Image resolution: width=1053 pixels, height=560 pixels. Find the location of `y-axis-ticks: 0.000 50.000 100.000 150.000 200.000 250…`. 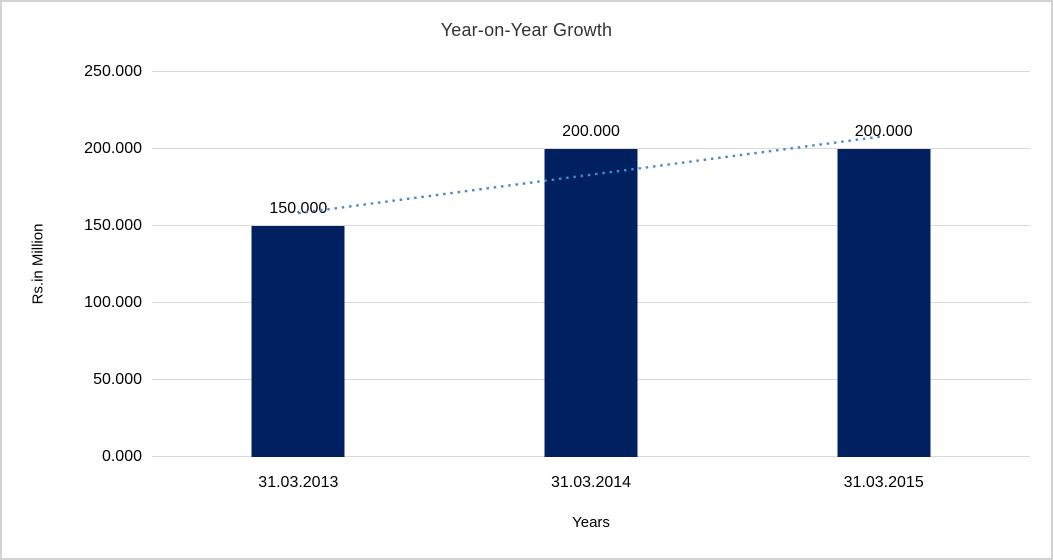

y-axis-ticks: 0.000 50.000 100.000 150.000 200.000 250… is located at coordinates (72, 264).